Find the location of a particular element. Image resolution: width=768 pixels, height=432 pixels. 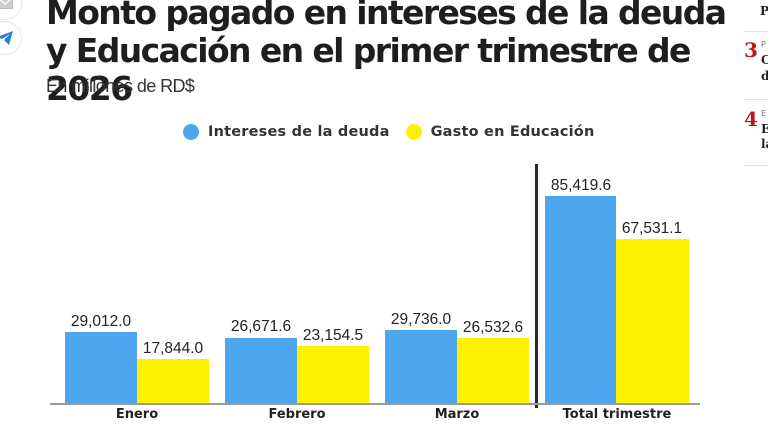

bar-enero-intereses is located at coordinates (101, 367).